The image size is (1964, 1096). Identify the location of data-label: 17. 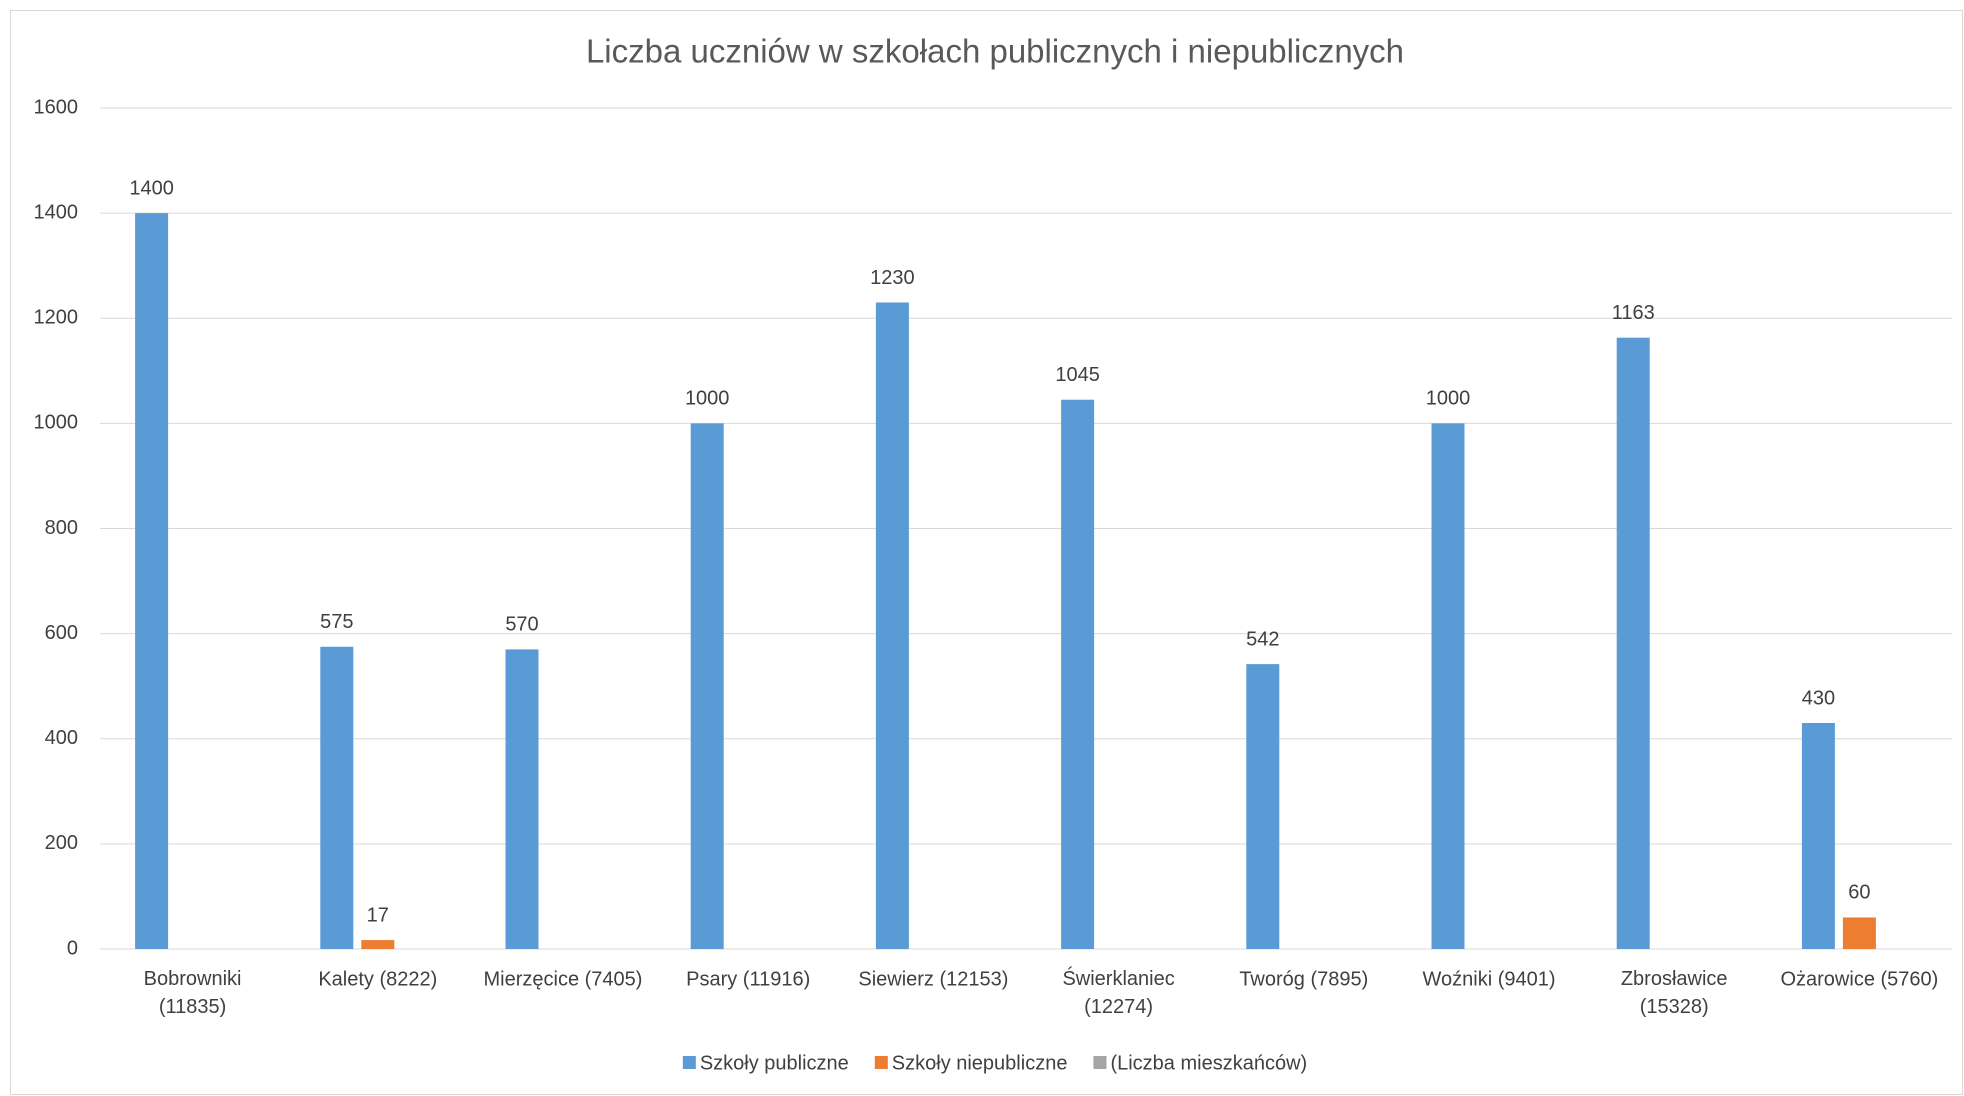
(378, 915).